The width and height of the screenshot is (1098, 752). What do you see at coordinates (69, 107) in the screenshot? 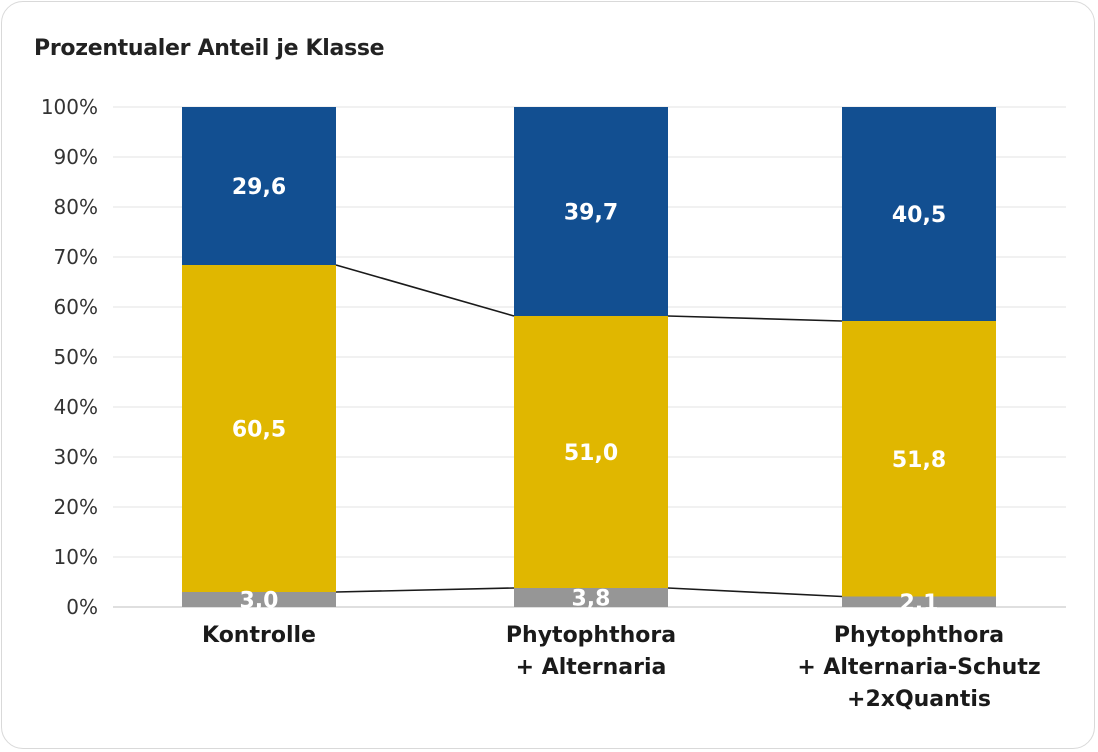
I see `y-tick-label: 100%` at bounding box center [69, 107].